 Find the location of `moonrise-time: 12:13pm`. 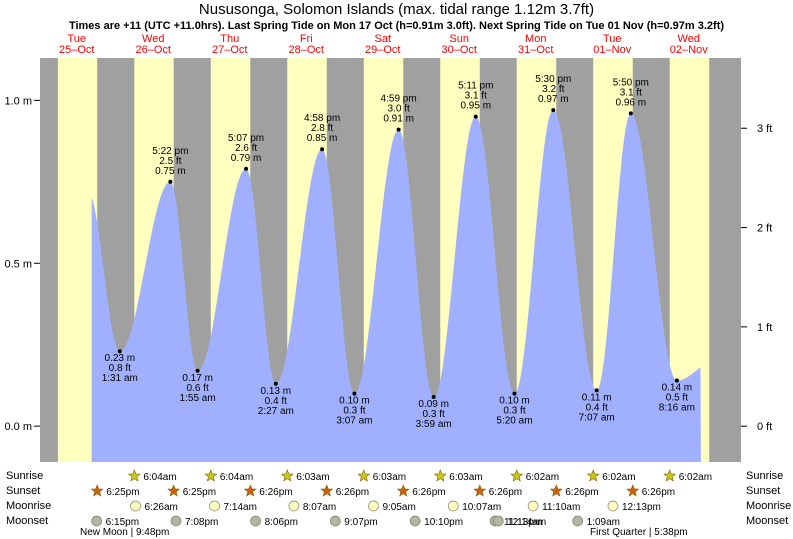

moonrise-time: 12:13pm is located at coordinates (641, 507).